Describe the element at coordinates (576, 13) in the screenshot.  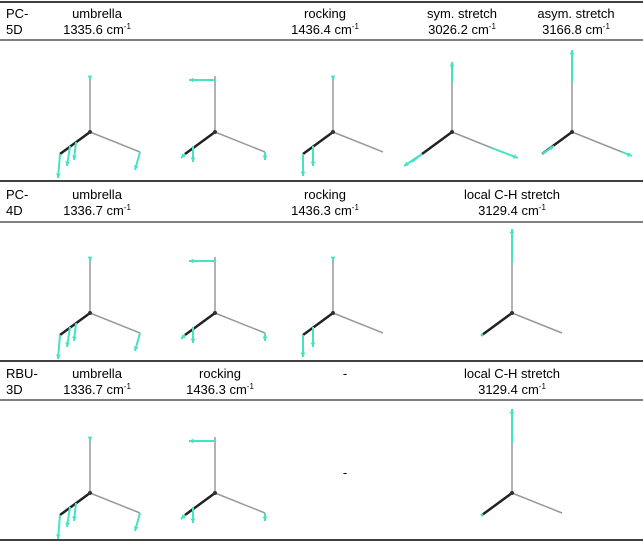
I see `mode-name: asym. stretch` at that location.